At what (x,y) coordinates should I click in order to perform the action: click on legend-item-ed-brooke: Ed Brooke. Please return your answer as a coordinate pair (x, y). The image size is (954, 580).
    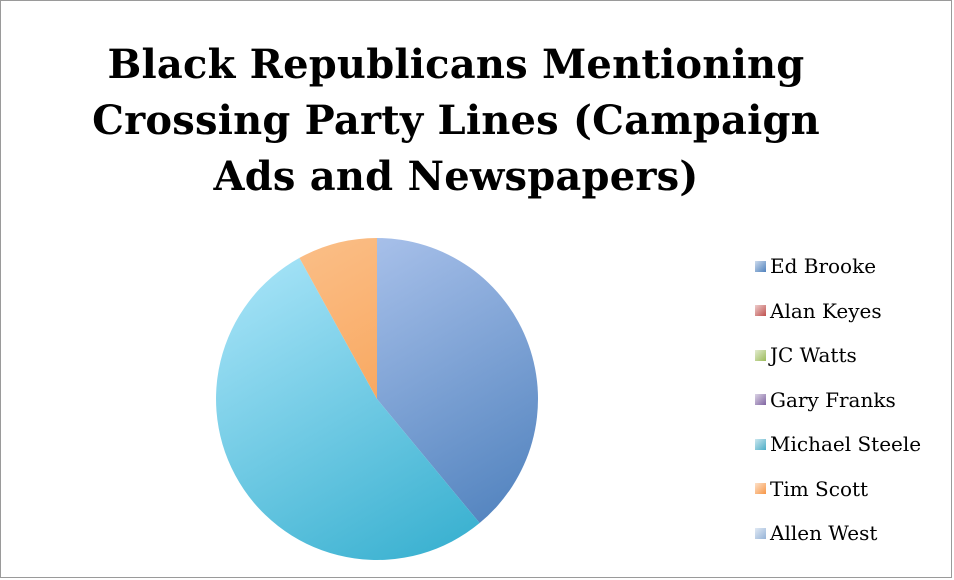
    Looking at the image, I should click on (850, 266).